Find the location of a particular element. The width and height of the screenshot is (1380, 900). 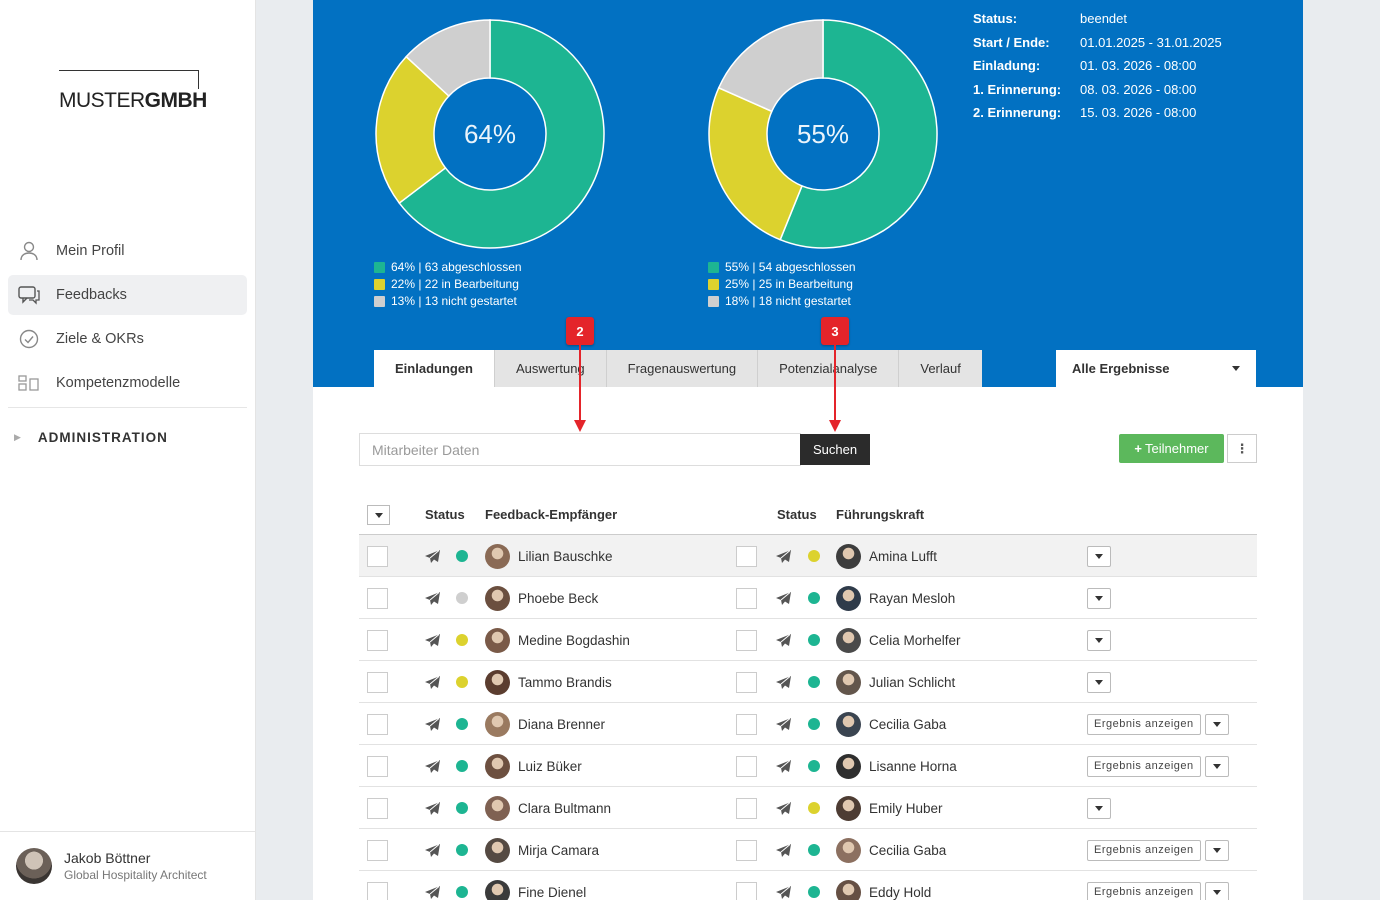

col-status-manager: Status is located at coordinates (797, 514).